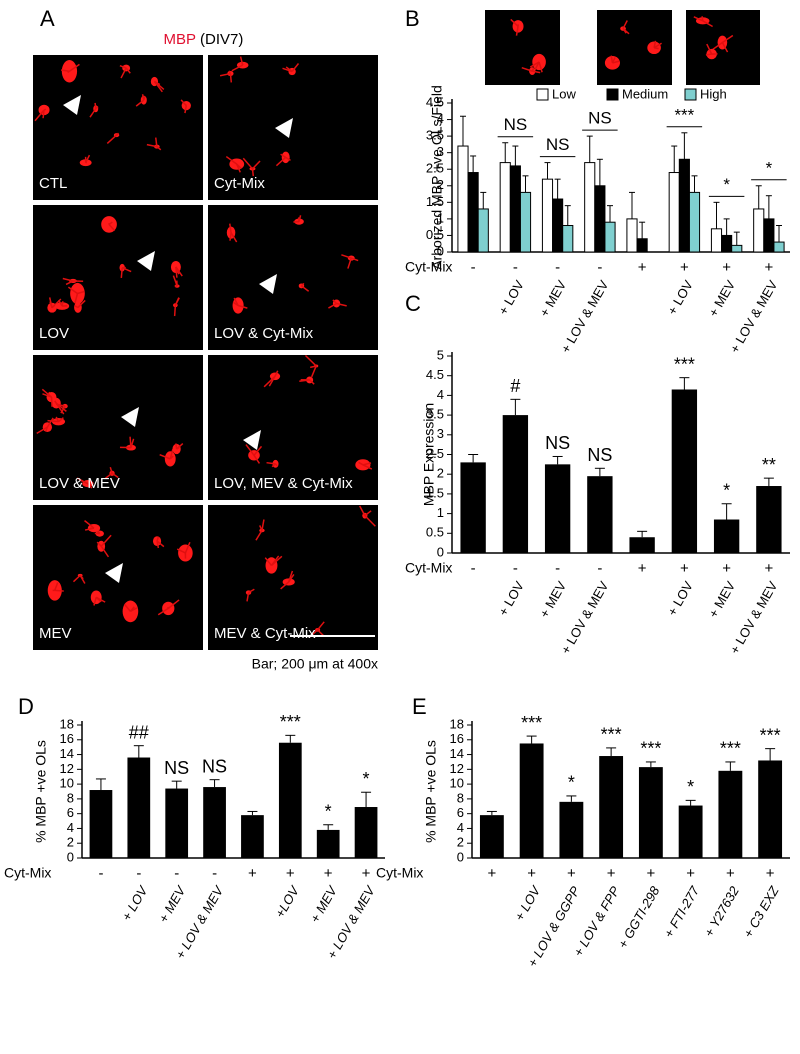 The width and height of the screenshot is (800, 1054). Describe the element at coordinates (531, 723) in the screenshot. I see `annotation: ***` at that location.